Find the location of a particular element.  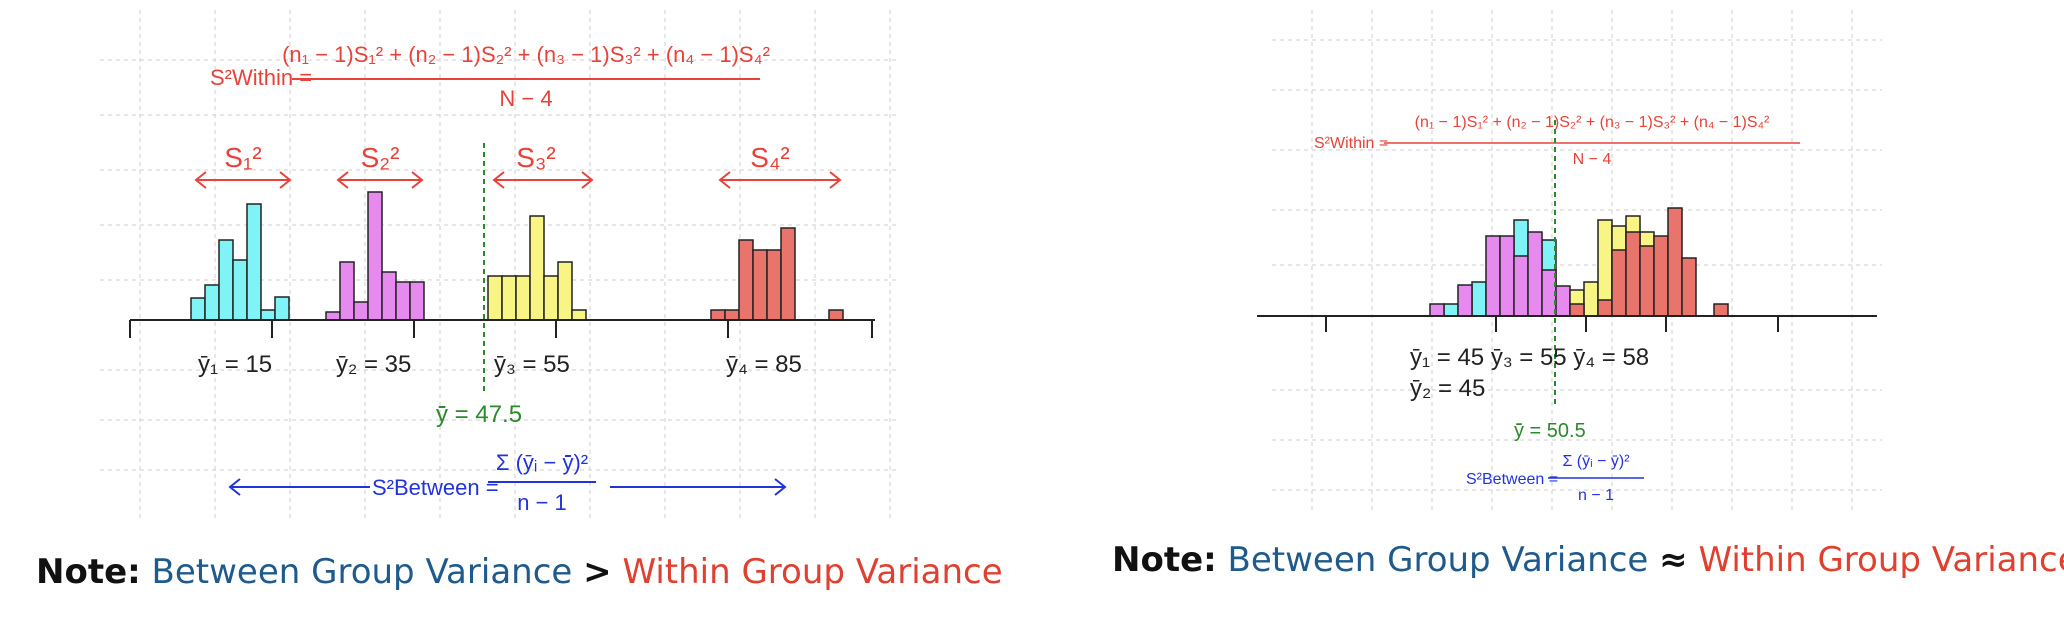

right-grand-mean-label: ȳ̄ = 50.5 is located at coordinates (1550, 431).